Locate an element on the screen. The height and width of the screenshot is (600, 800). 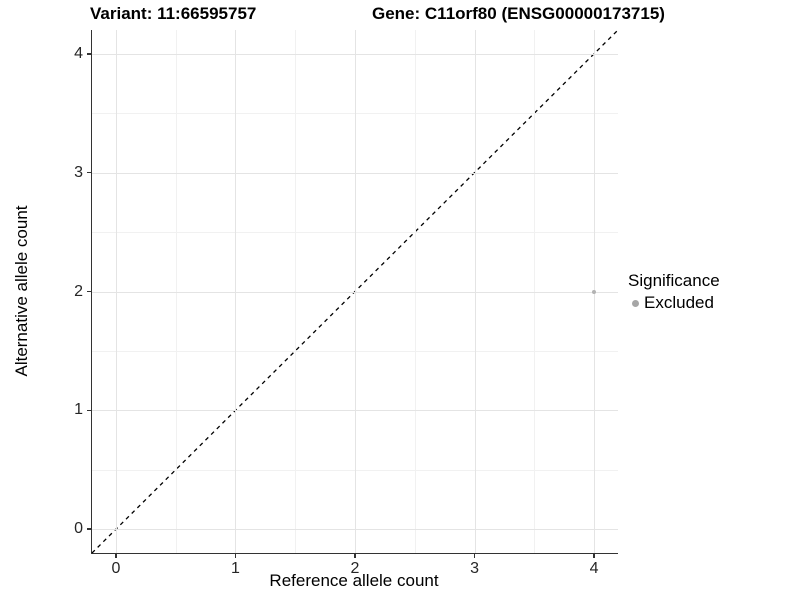
x-tick-label: 3 is located at coordinates (474, 568).